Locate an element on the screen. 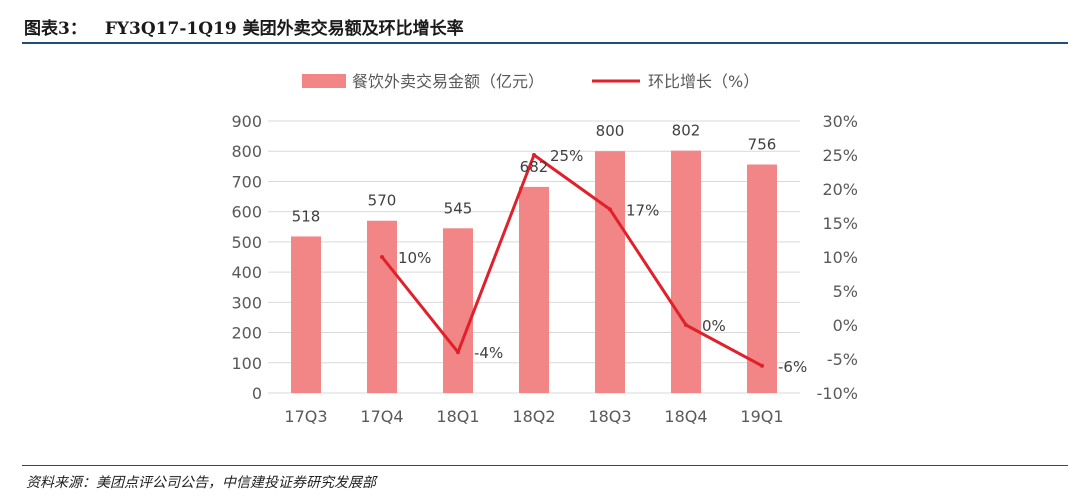 This screenshot has width=1080, height=501. right-axis-tick-label: 25% is located at coordinates (840, 155).